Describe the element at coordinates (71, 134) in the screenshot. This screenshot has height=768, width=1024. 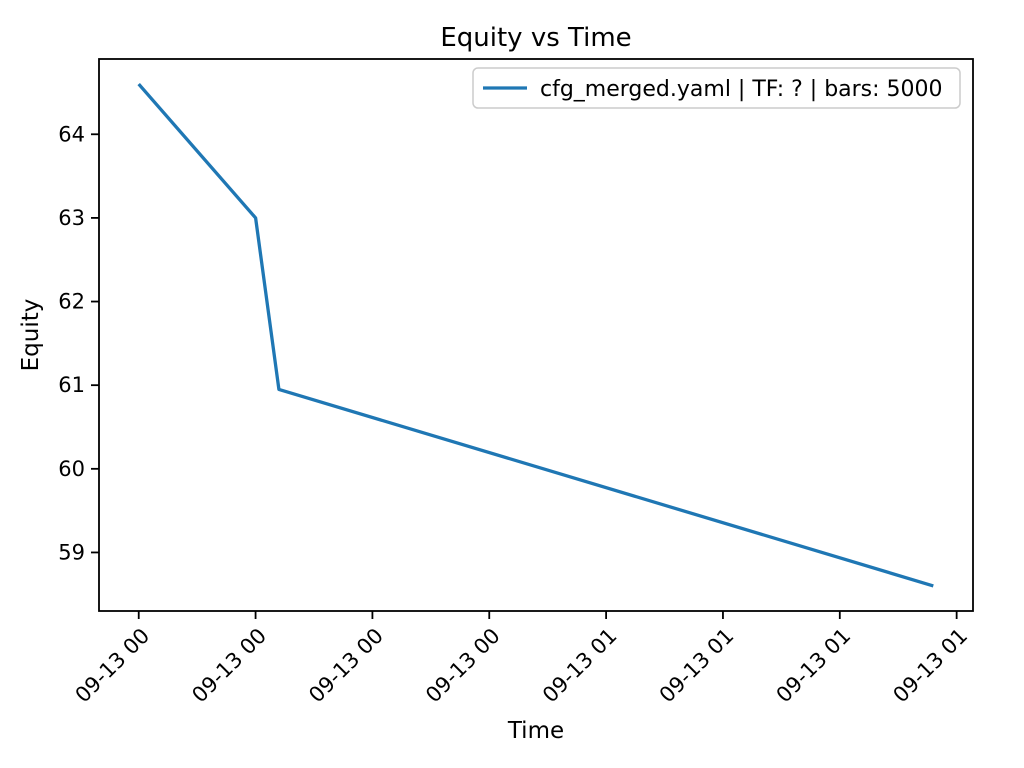
I see `y-tick-label: 64` at that location.